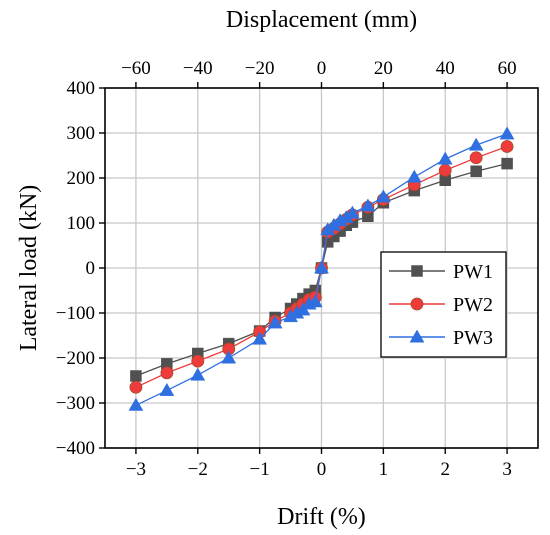 This screenshot has width=550, height=535. I want to click on top-tick-label: 40, so click(445, 68).